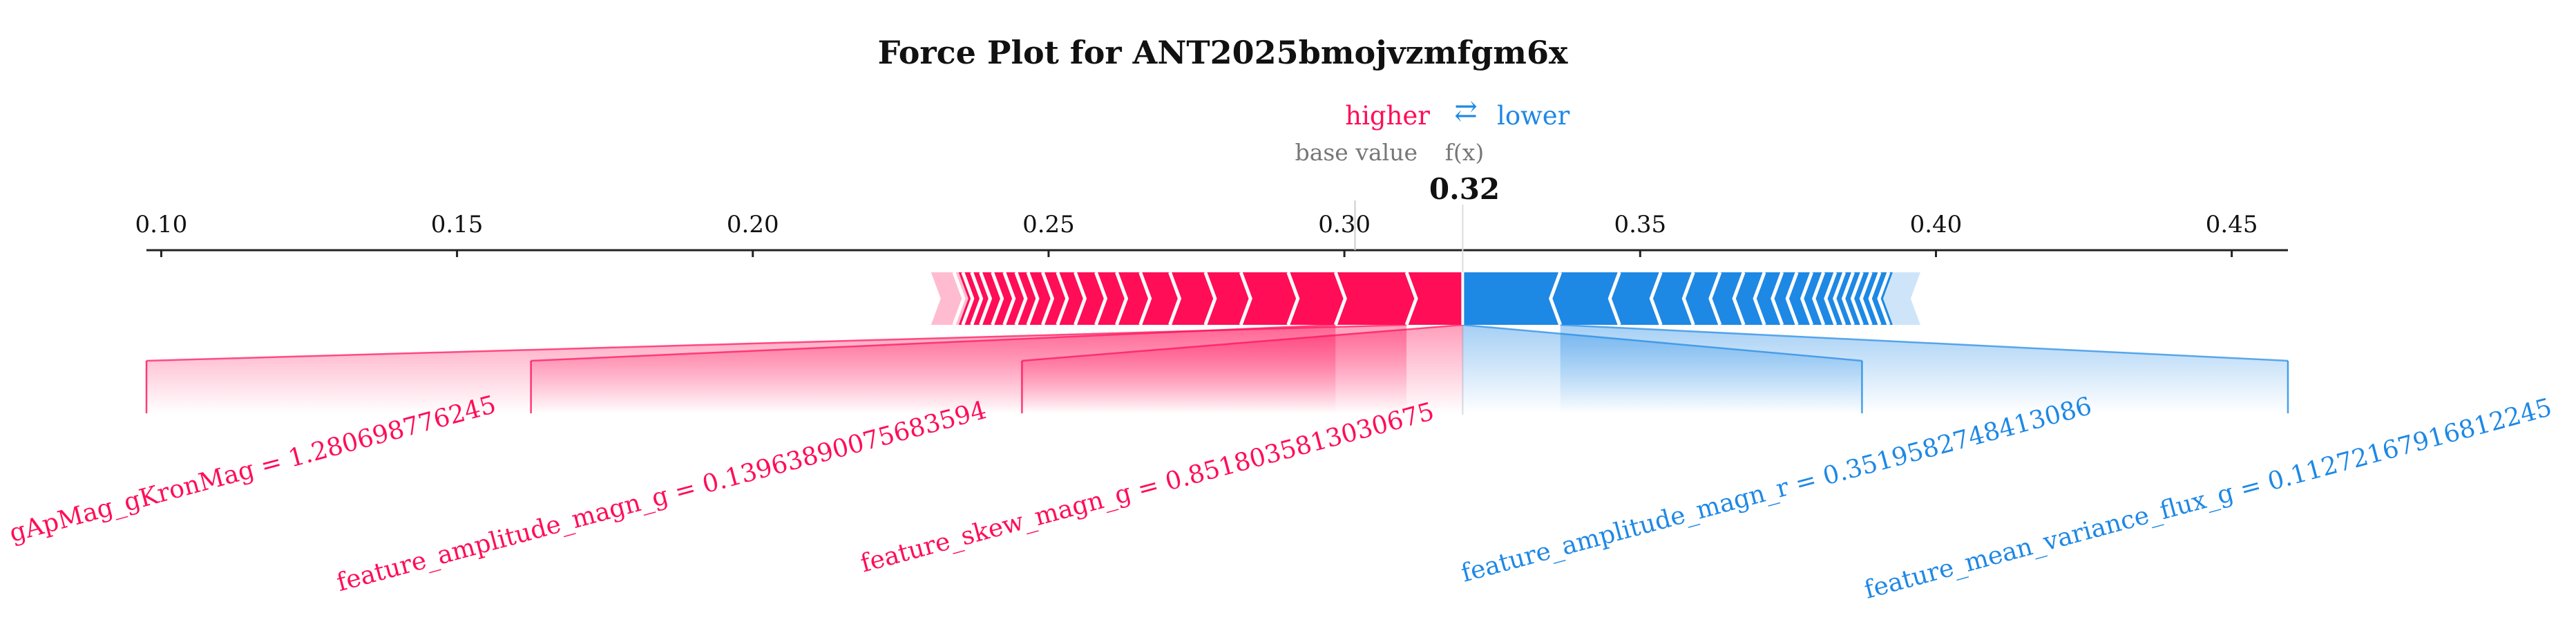 The width and height of the screenshot is (2576, 631). I want to click on chart-title: Force Plot for ANT2025bmojvzmfgm6x, so click(1223, 52).